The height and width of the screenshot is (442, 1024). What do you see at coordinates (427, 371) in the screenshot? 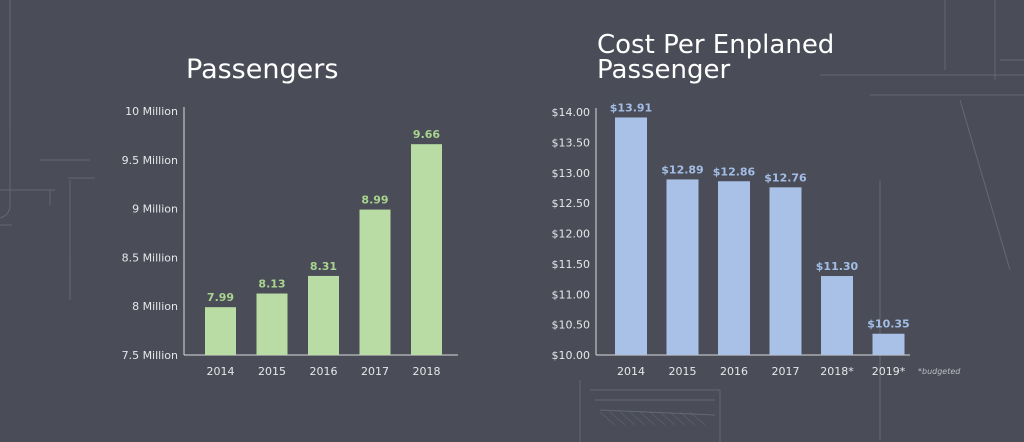
I see `passengers-x-tick-label: 2018` at bounding box center [427, 371].